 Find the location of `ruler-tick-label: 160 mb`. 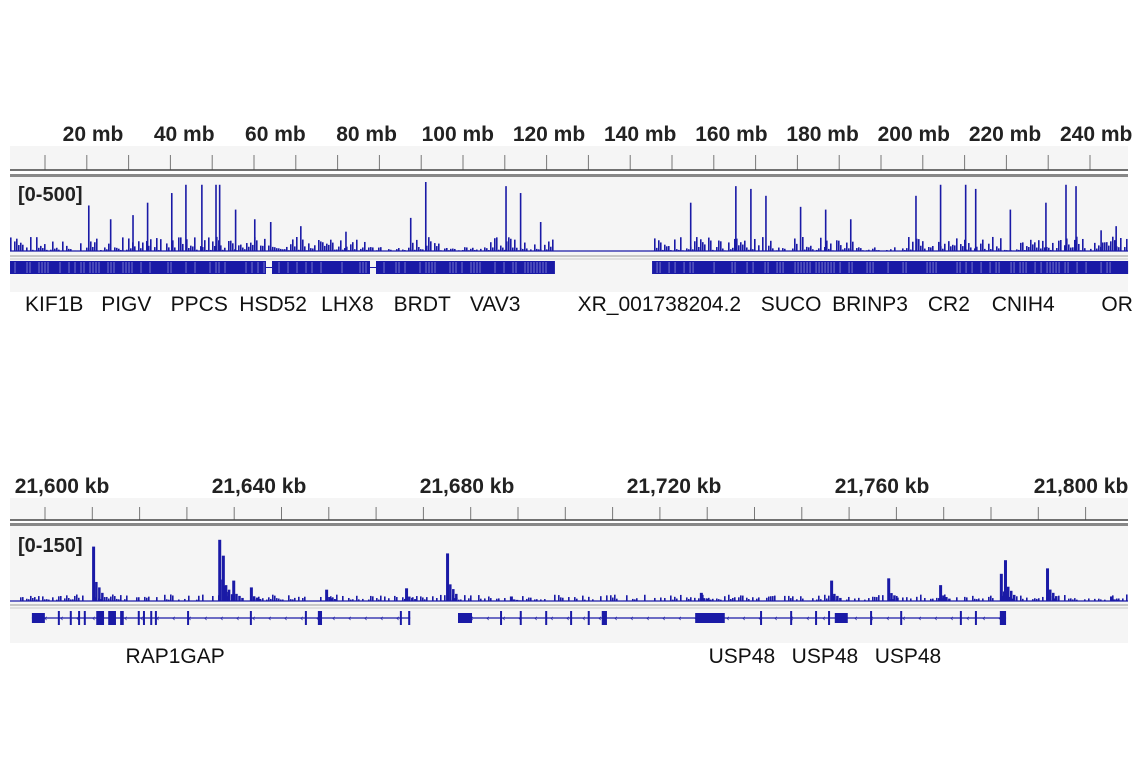

ruler-tick-label: 160 mb is located at coordinates (731, 134).